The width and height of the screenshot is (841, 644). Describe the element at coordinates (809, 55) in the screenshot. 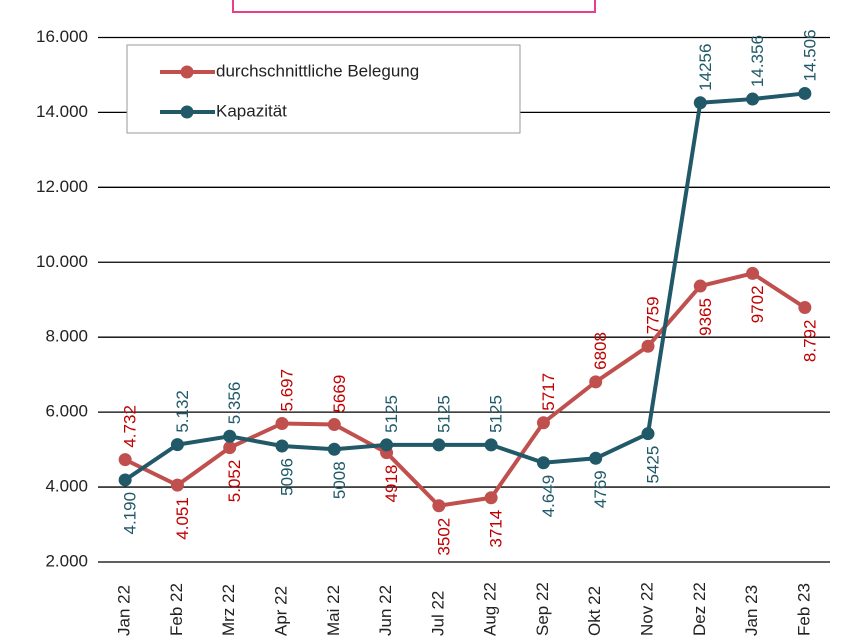

I see `data-label: 14.506` at that location.